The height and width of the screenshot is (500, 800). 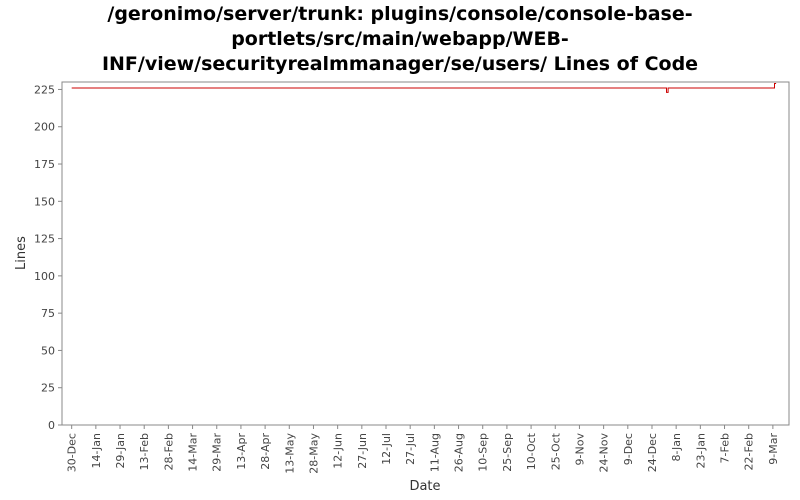 I want to click on x-tick-label: 29-Jan, so click(x=120, y=451).